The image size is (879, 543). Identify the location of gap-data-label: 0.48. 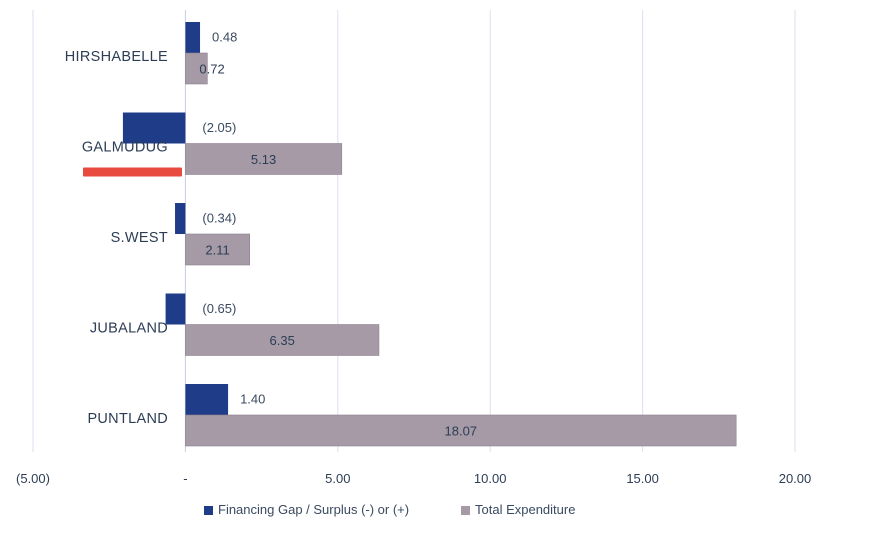
(224, 37).